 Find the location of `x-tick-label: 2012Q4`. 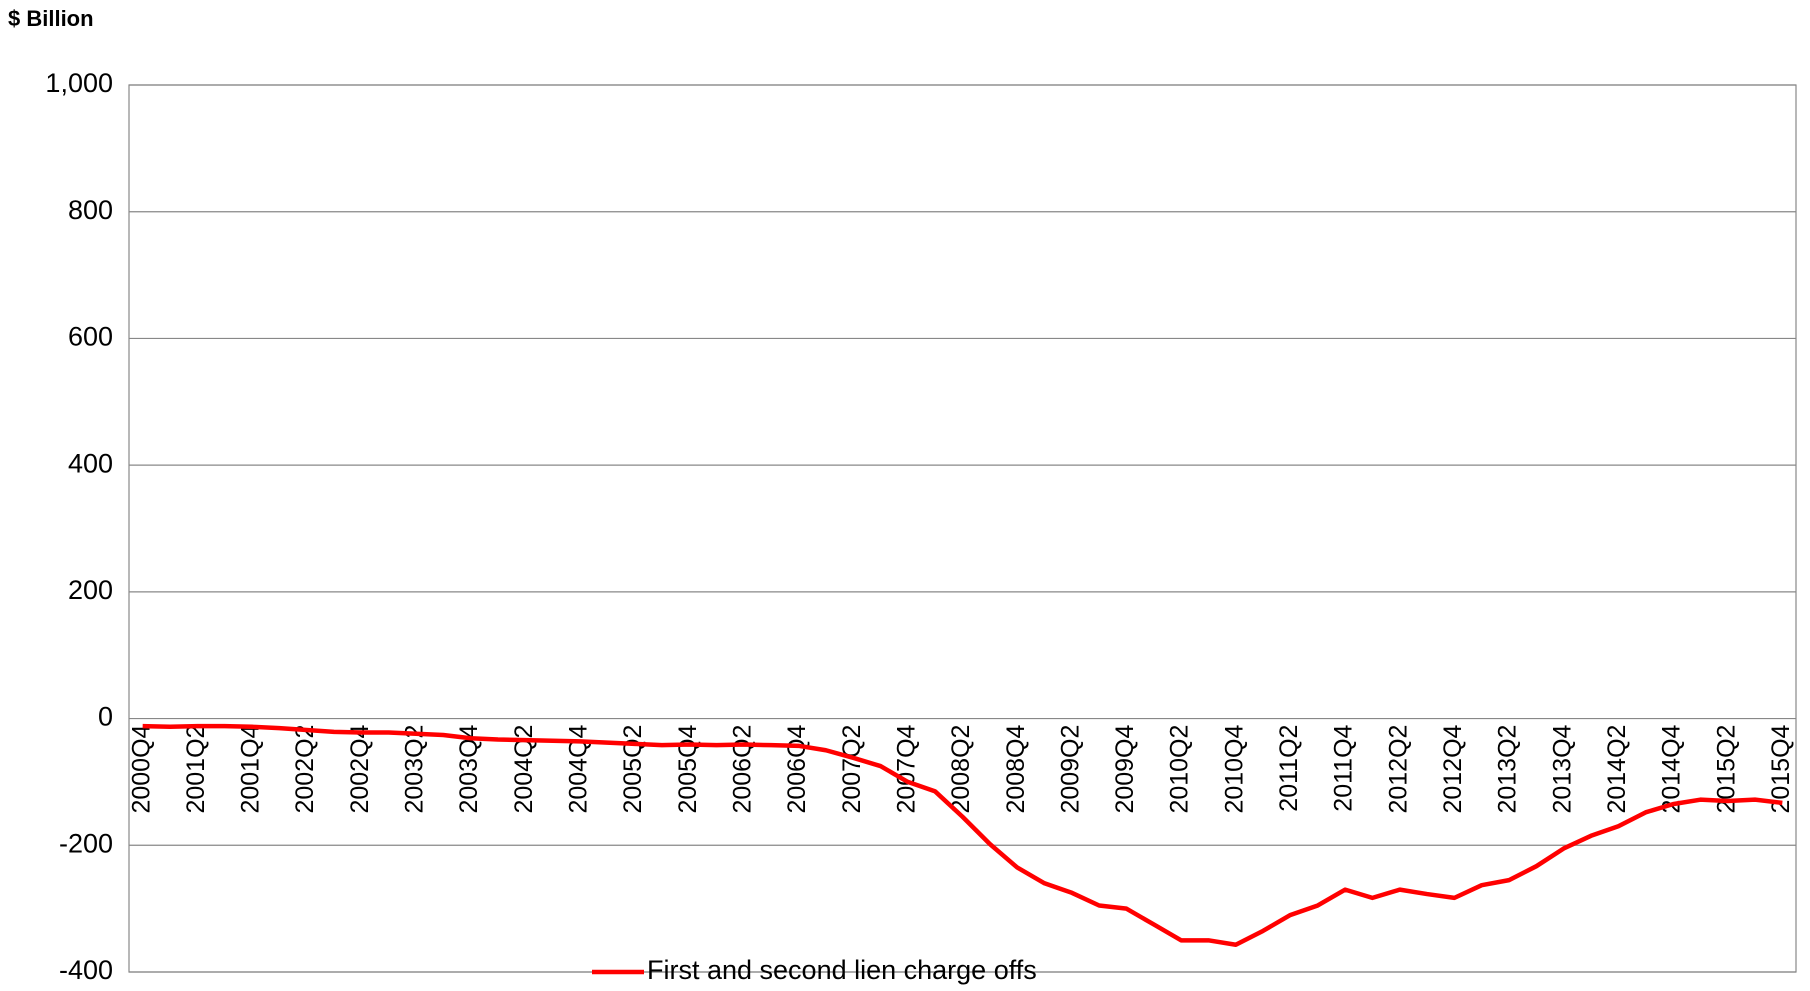

x-tick-label: 2012Q4 is located at coordinates (1453, 768).